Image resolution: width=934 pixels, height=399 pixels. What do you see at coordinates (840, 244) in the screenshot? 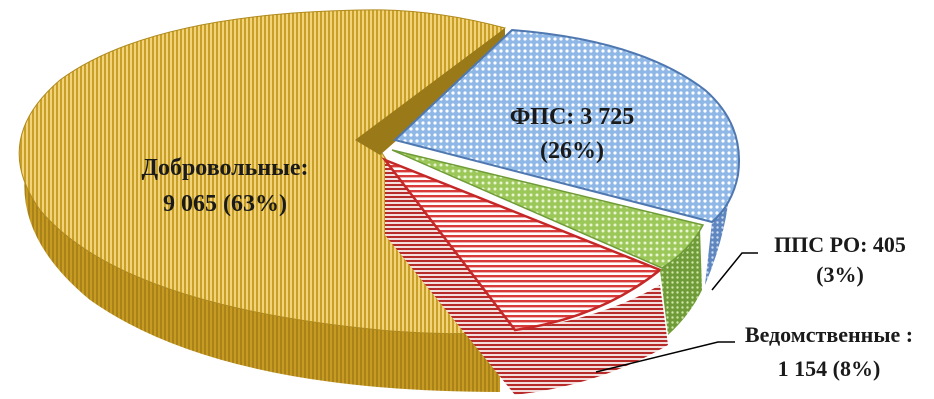
I see `label-pps-ro-line1: ППС РО: 405` at bounding box center [840, 244].